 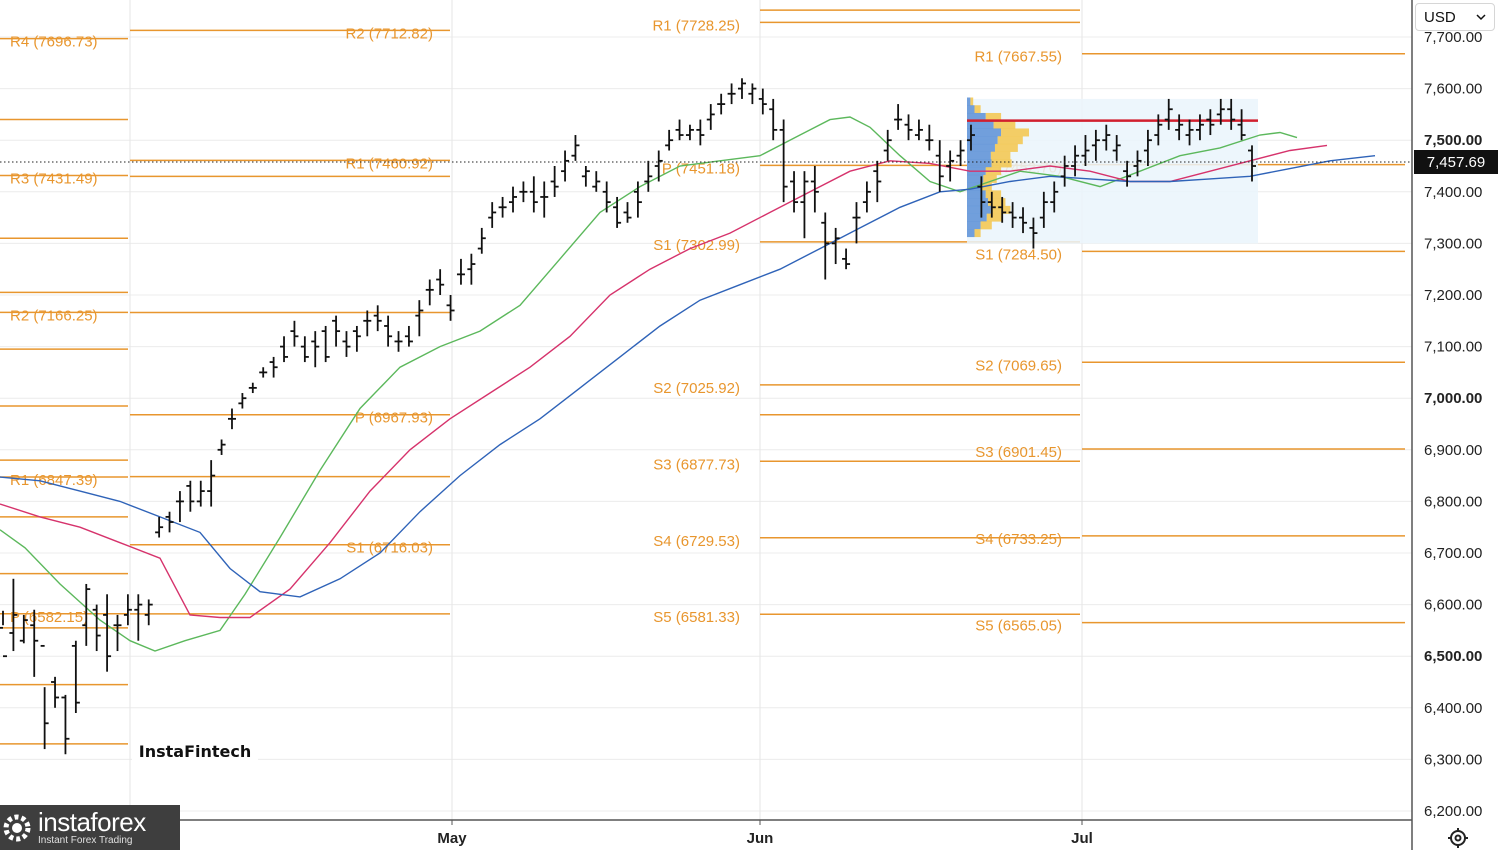 I want to click on pivot-level-label: R1 (7667.55), so click(x=1018, y=57).